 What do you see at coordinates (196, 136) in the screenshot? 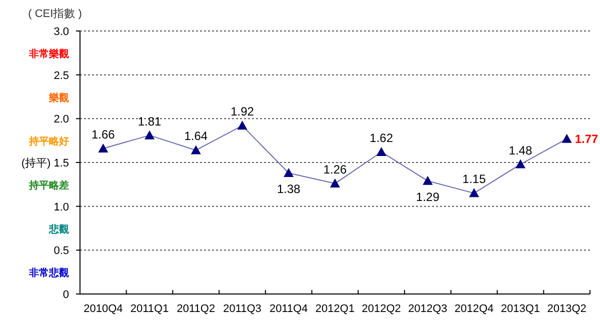
I see `data-label: 1.64` at bounding box center [196, 136].